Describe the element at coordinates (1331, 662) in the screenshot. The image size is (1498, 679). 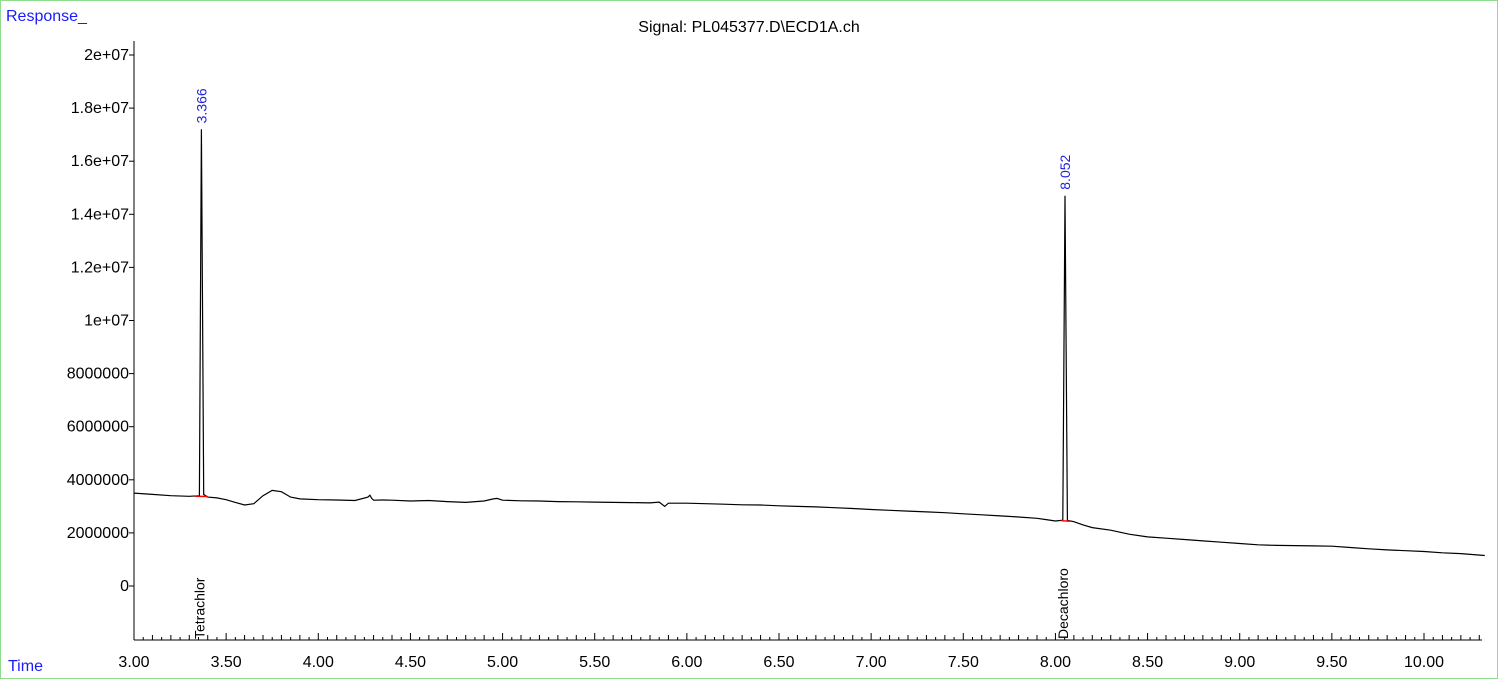
I see `x-tick-label: 9.50` at that location.